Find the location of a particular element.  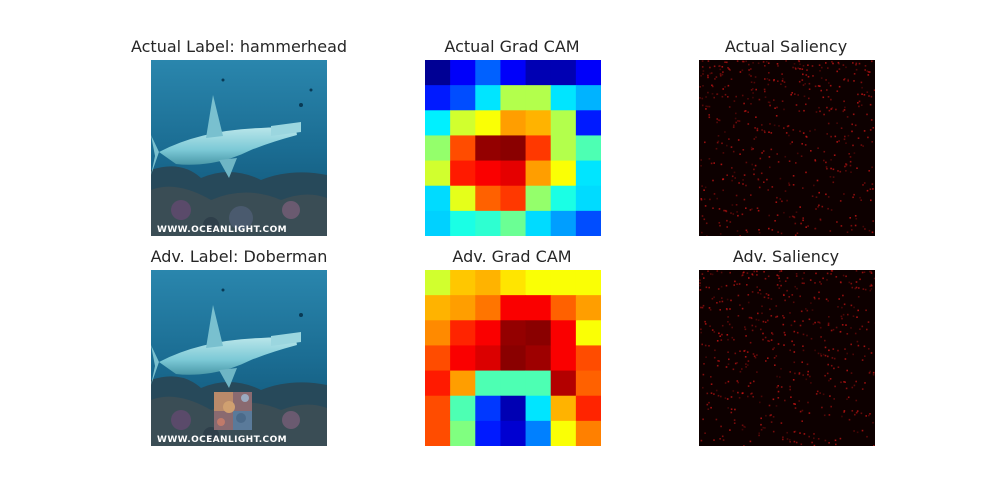

adv-gradcam-grid is located at coordinates (513, 358).